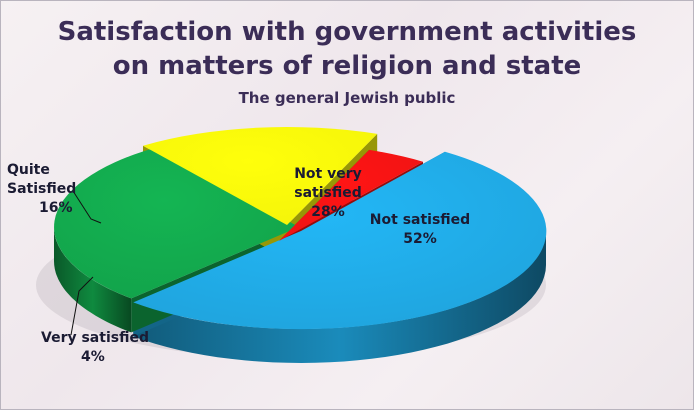 This screenshot has height=410, width=694. I want to click on slice-value-very-satisfied: 4%, so click(93, 357).